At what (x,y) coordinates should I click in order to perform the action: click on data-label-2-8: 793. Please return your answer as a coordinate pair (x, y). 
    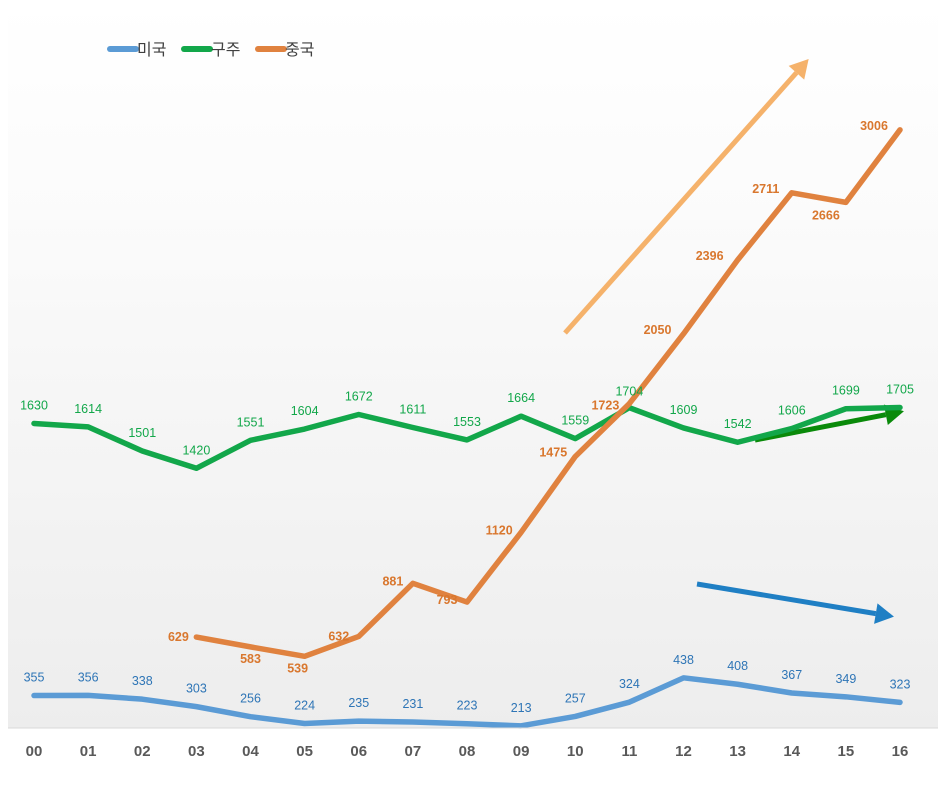
    Looking at the image, I should click on (447, 600).